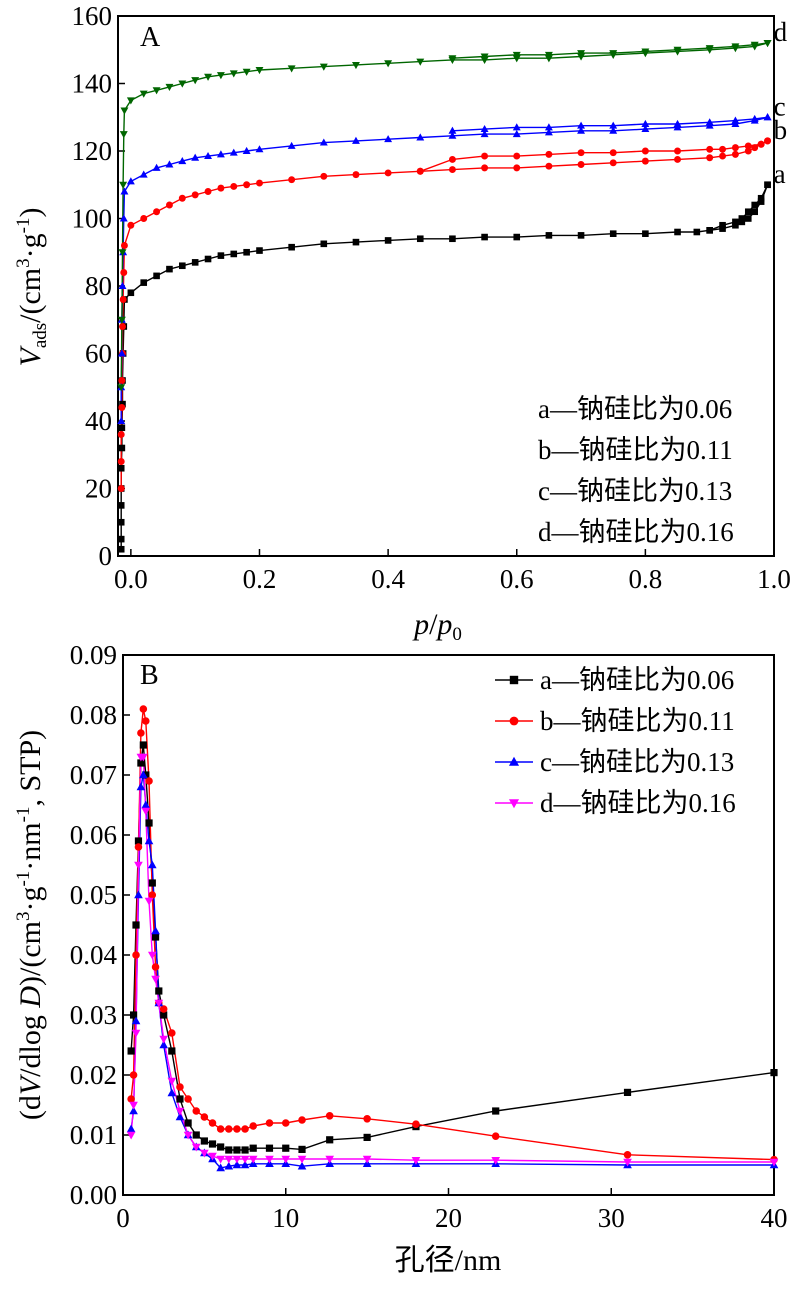  What do you see at coordinates (94, 955) in the screenshot?
I see `b-y-tick-label-4: 0.04` at bounding box center [94, 955].